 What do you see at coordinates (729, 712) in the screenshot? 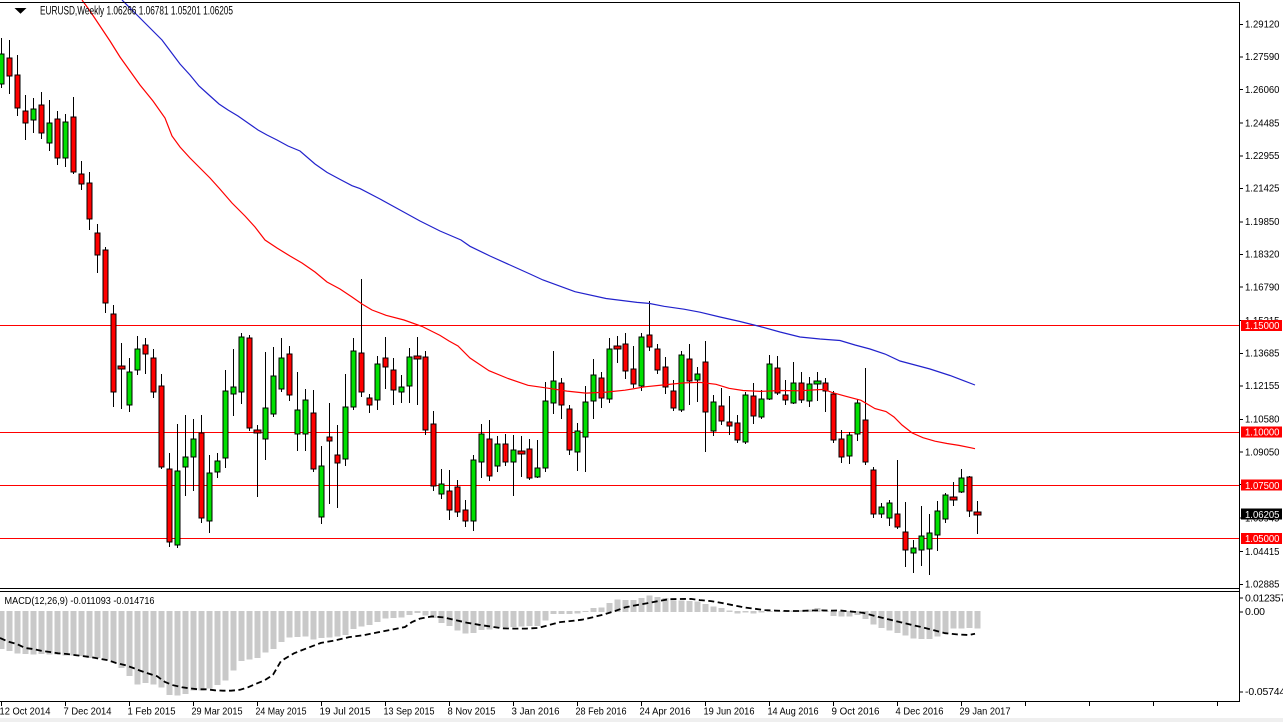
I see `svg-text: 19 Jun 2016` at bounding box center [729, 712].